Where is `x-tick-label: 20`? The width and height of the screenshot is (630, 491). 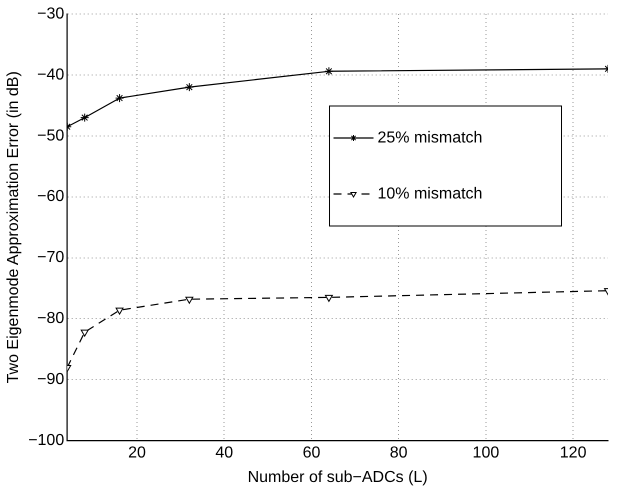 x-tick-label: 20 is located at coordinates (137, 453).